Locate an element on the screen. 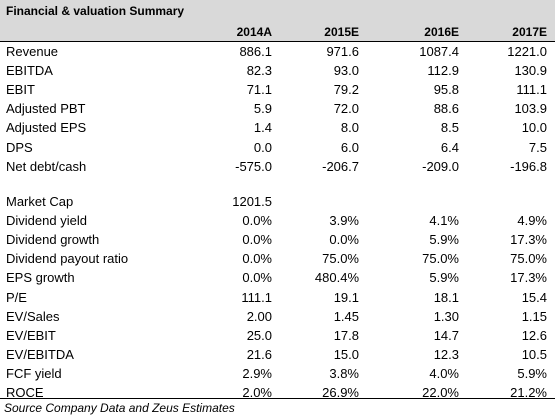  row-value: 14.7 is located at coordinates (446, 335).